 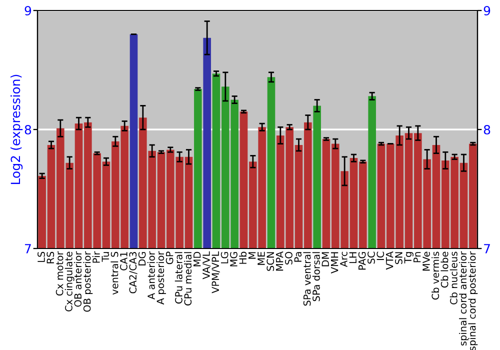 I want to click on x-tick-label: MPA, so click(x=280, y=261).